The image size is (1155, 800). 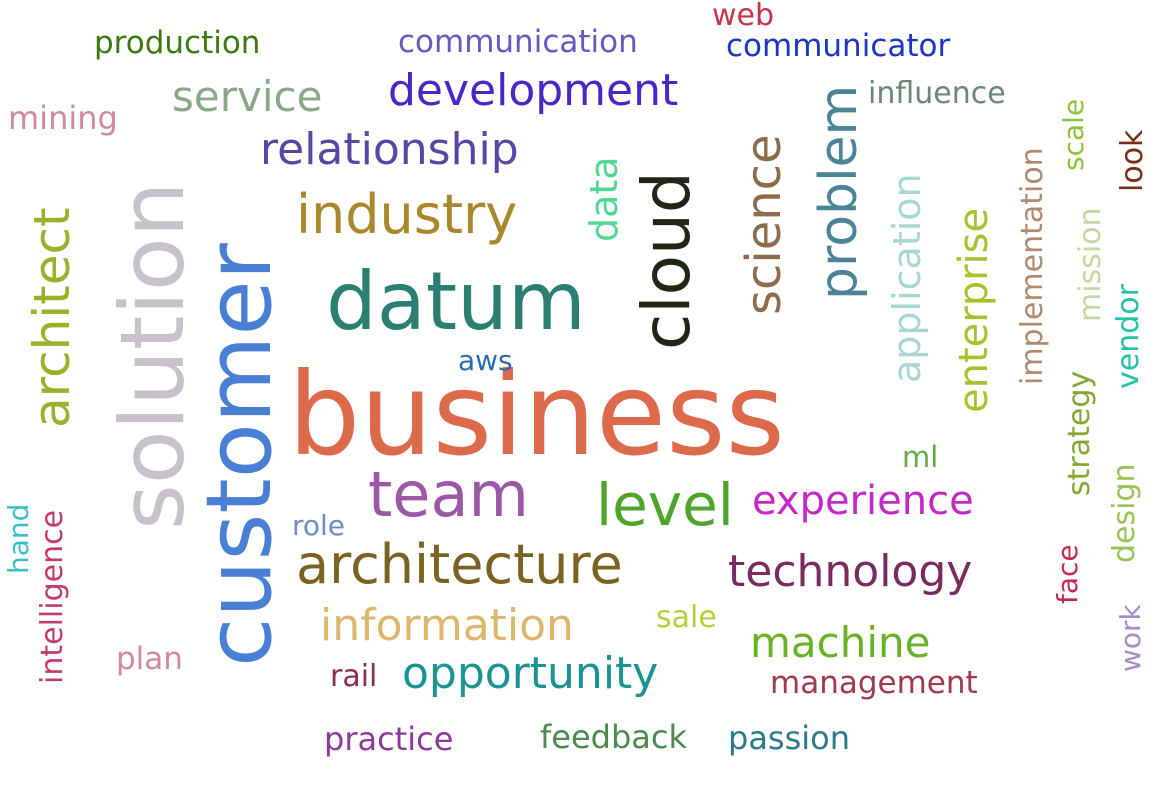 I want to click on word-passion: passion, so click(x=789, y=738).